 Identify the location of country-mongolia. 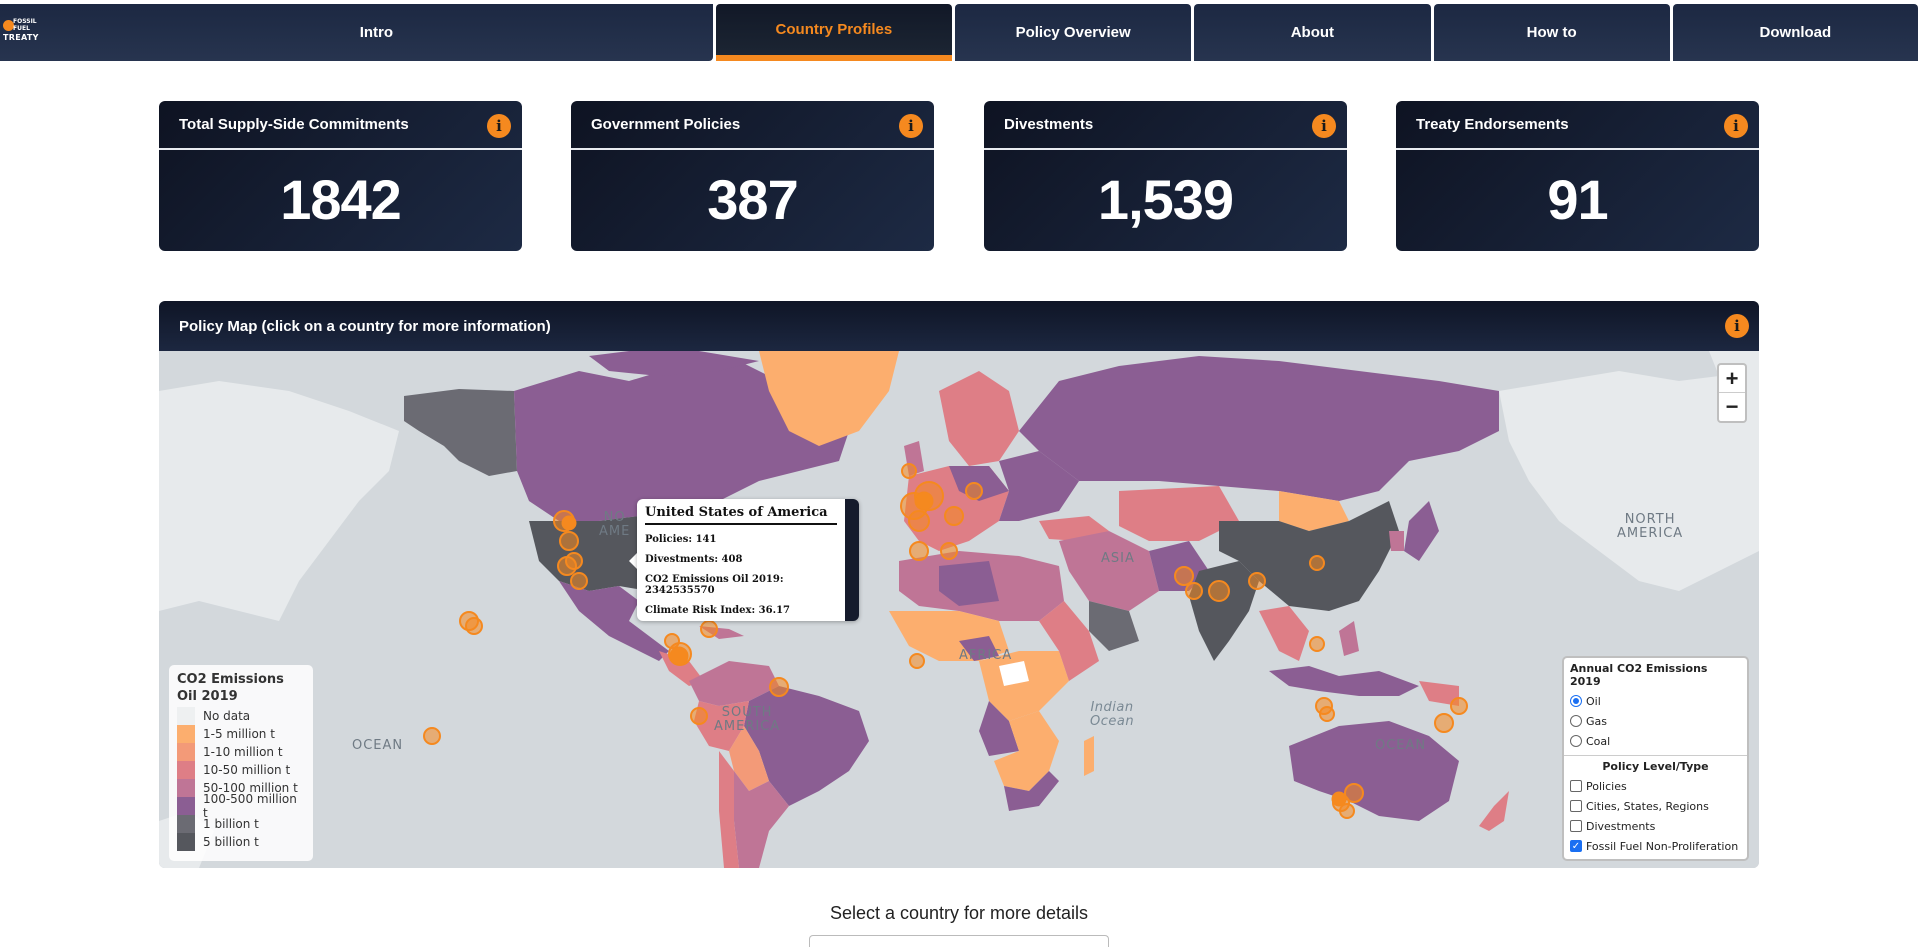
(1314, 511).